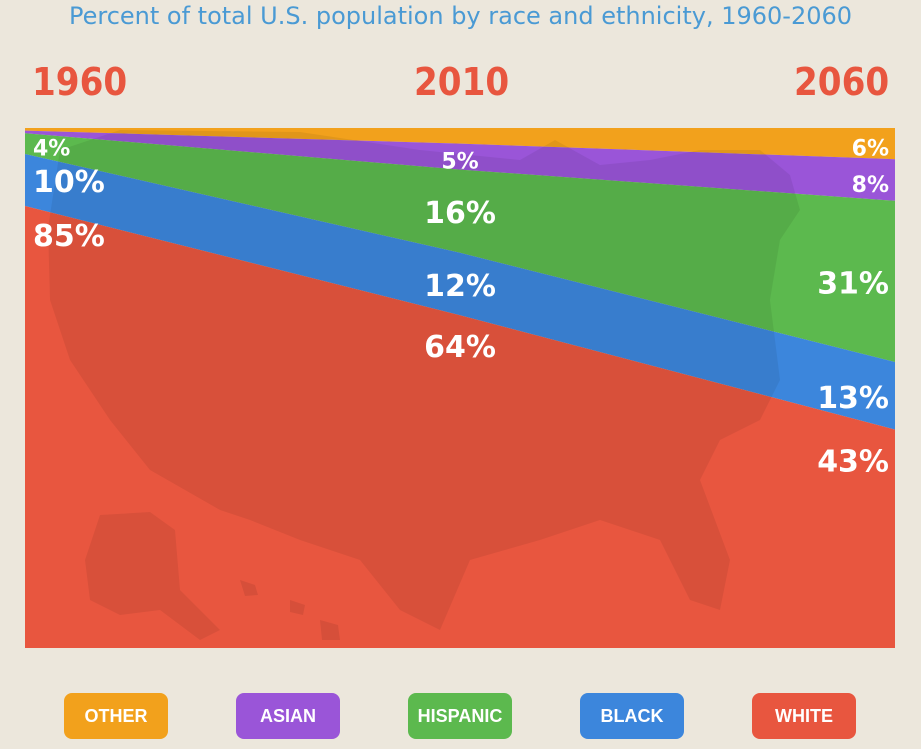 The width and height of the screenshot is (921, 749). Describe the element at coordinates (842, 82) in the screenshot. I see `year-label-2060: 2060` at that location.